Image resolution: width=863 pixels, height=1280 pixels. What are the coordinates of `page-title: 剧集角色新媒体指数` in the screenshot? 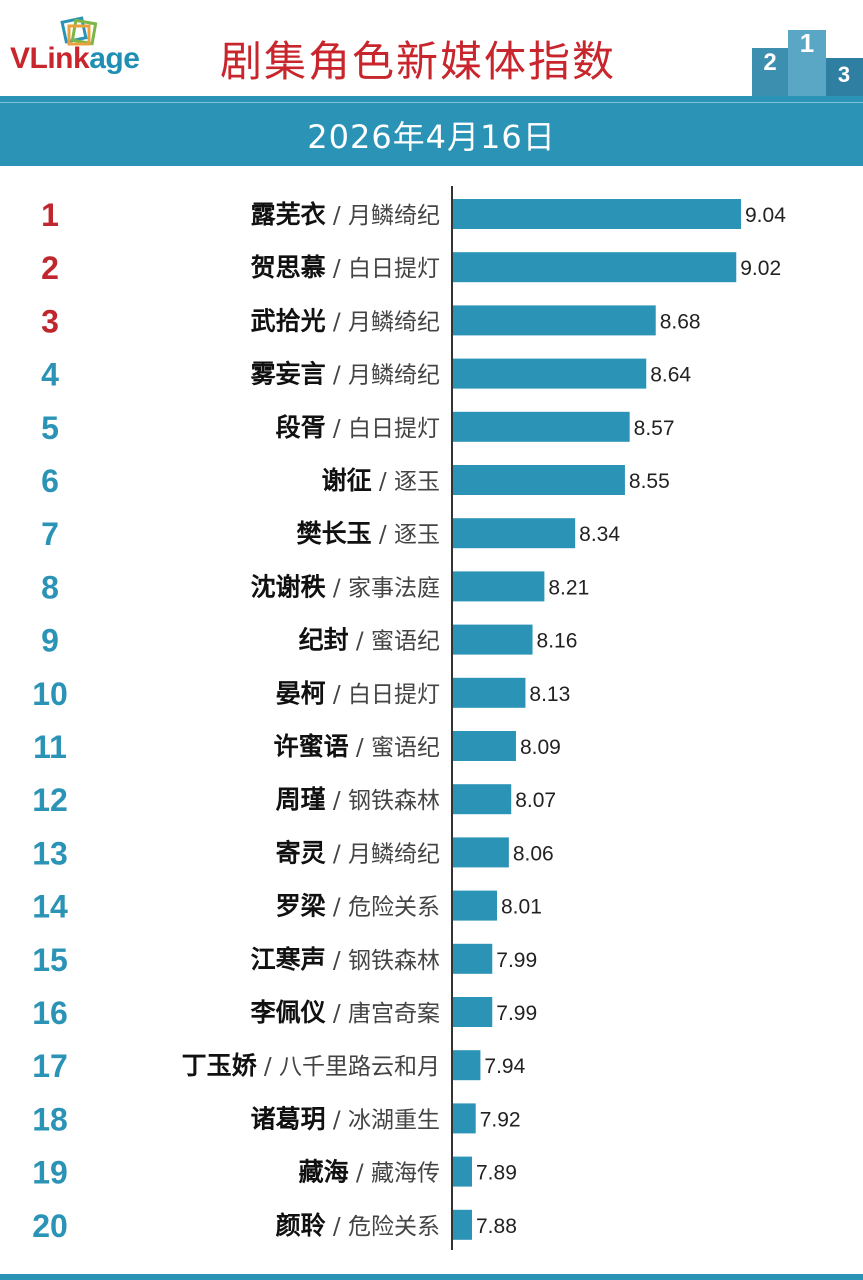 It's located at (418, 61).